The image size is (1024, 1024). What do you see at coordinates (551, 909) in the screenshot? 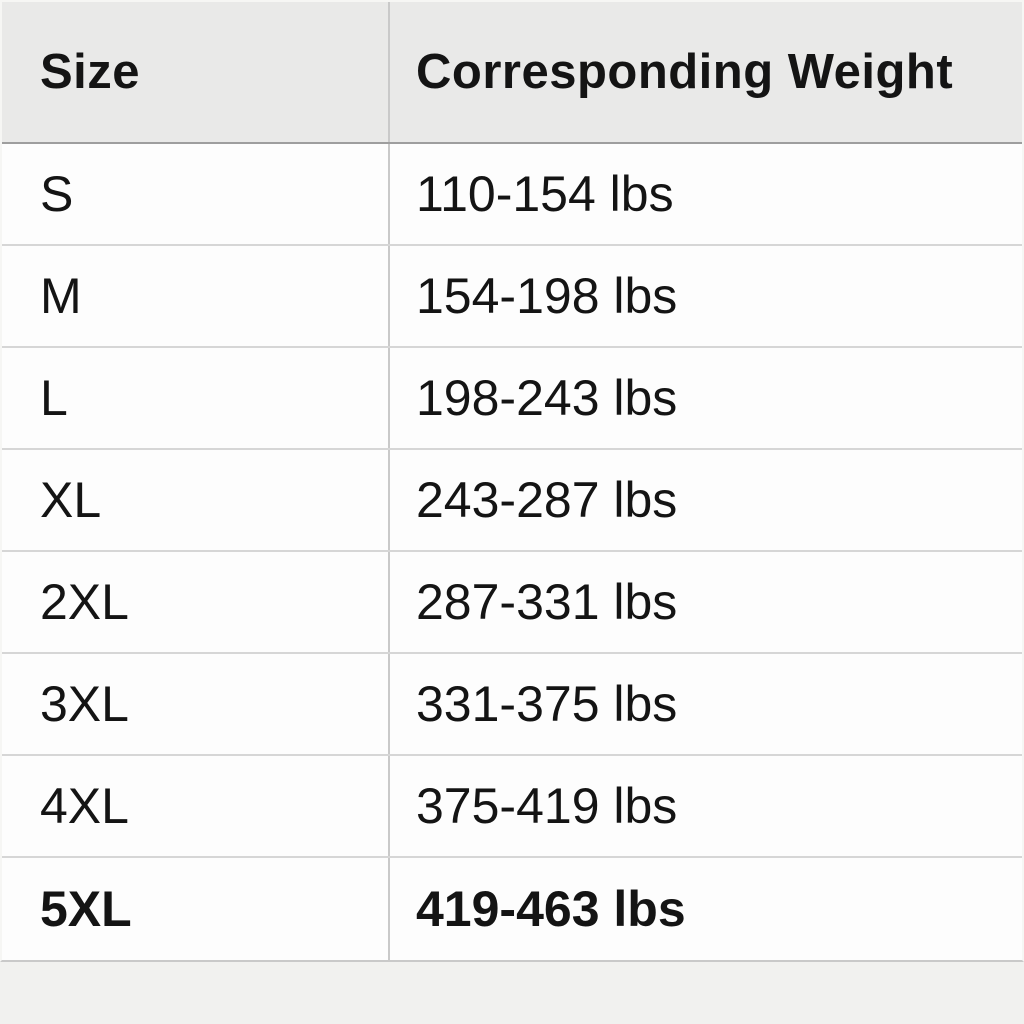
I see `weight-cell: 419-463 lbs` at bounding box center [551, 909].